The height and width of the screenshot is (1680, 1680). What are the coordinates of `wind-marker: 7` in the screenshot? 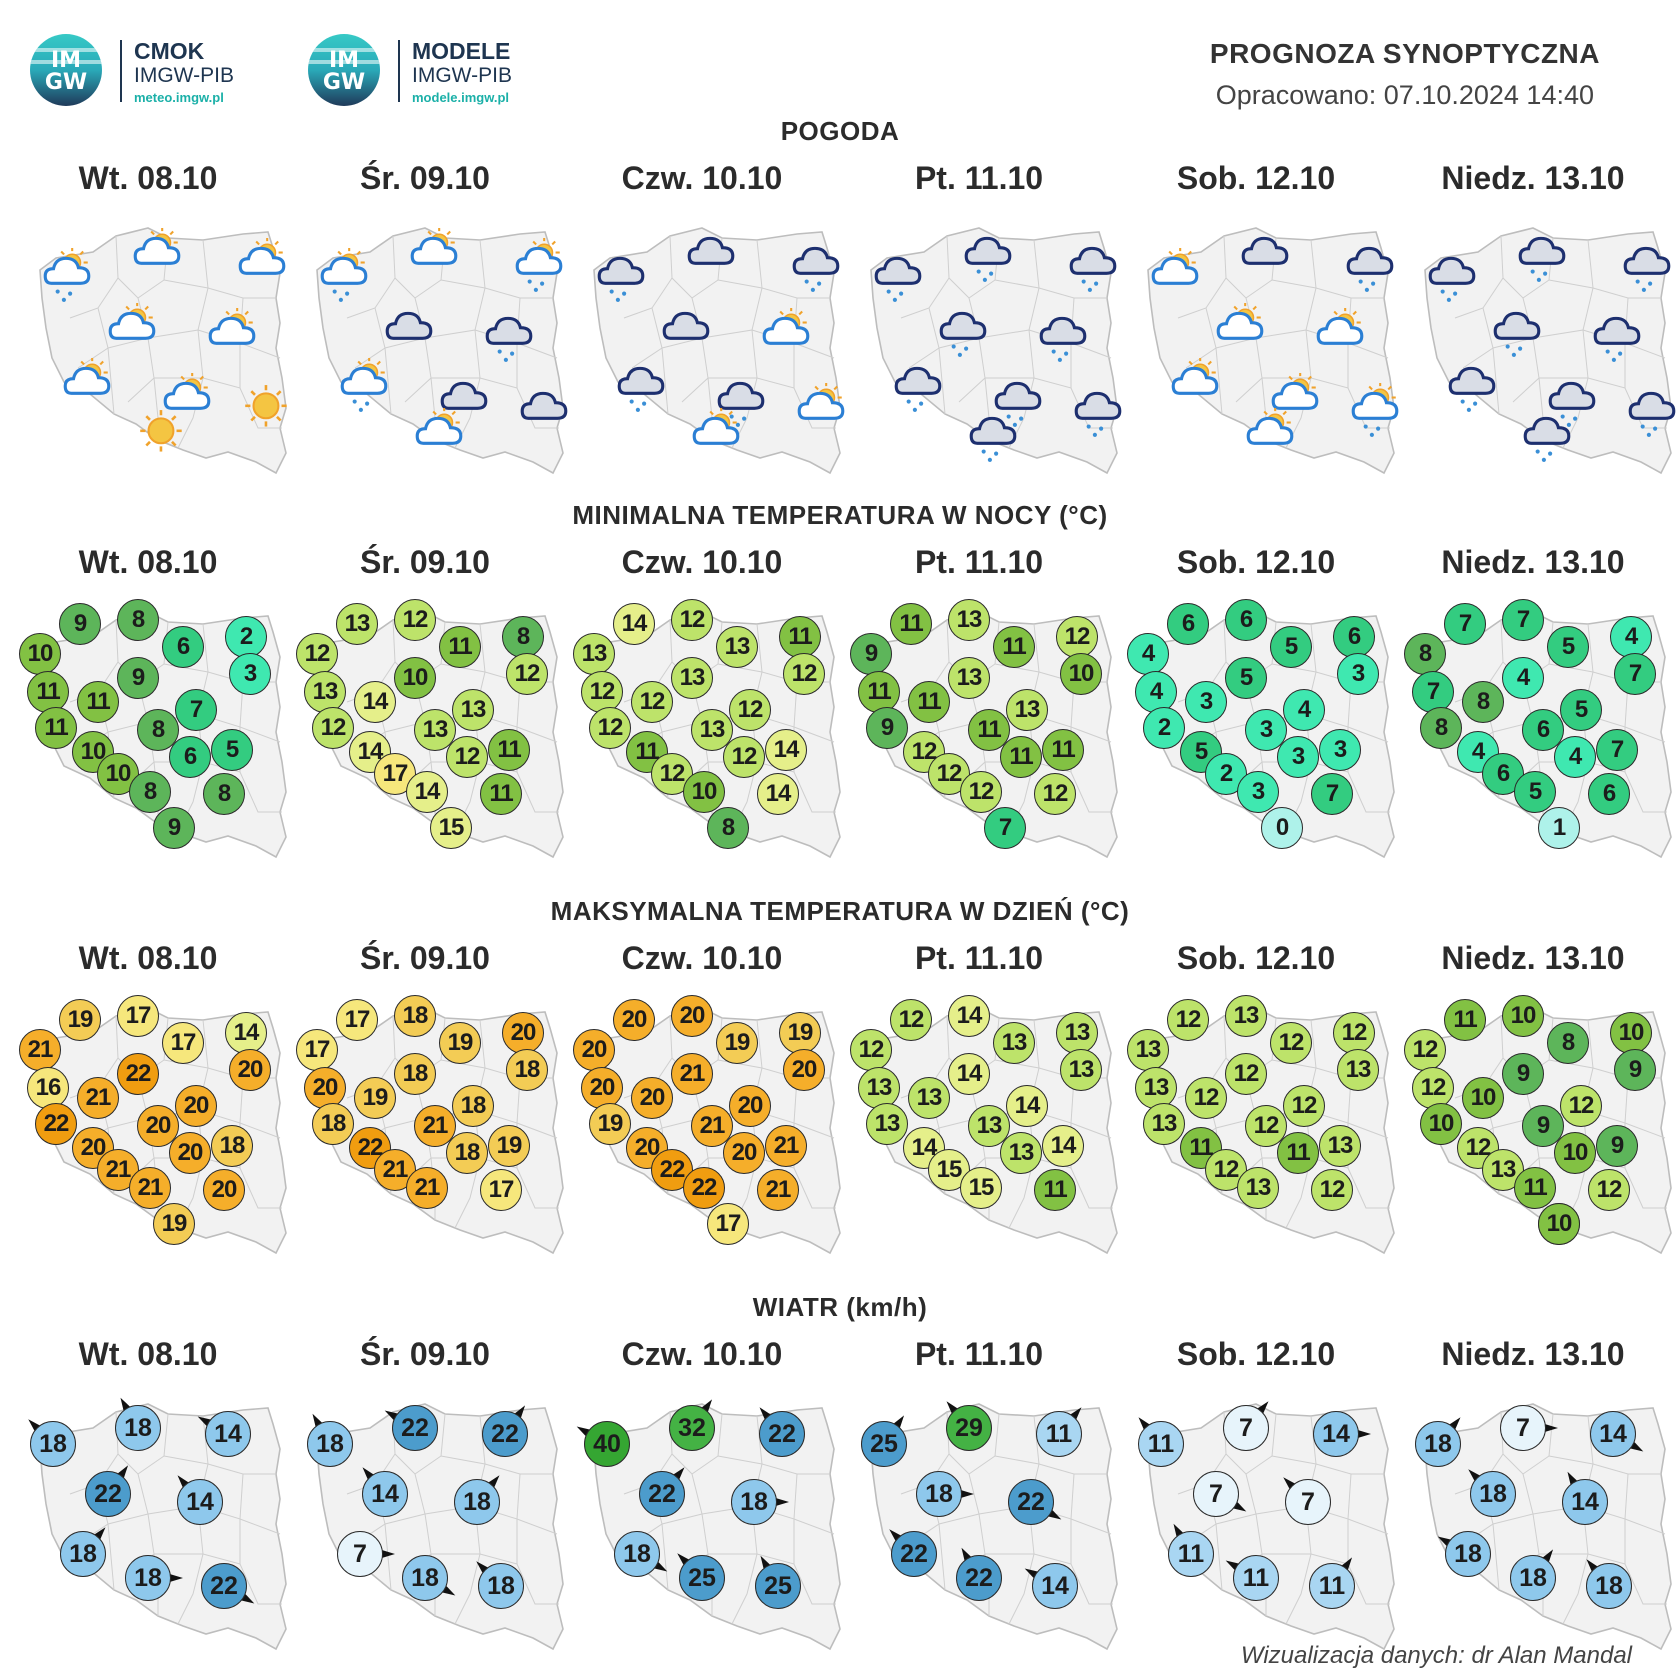 It's located at (366, 1554).